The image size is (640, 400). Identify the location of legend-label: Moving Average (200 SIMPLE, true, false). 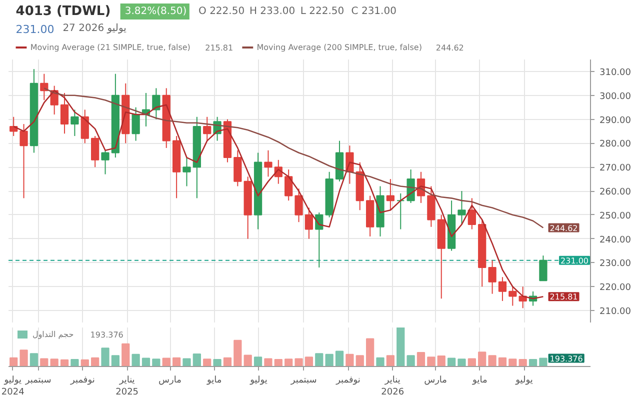
(339, 47).